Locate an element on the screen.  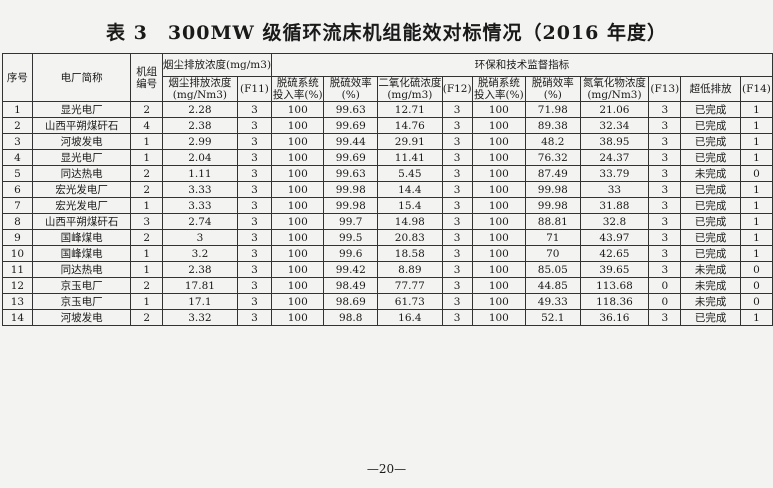
table-cell: 70 is located at coordinates (553, 253).